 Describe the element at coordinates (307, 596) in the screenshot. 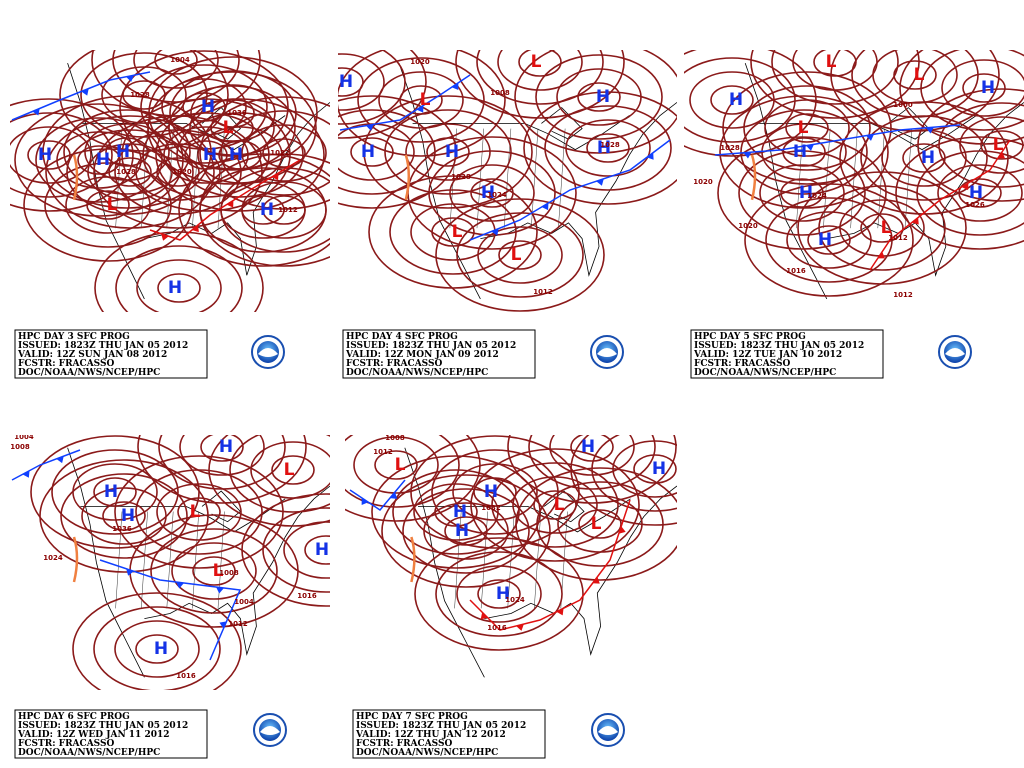

I see `isobar-label: 1016` at that location.